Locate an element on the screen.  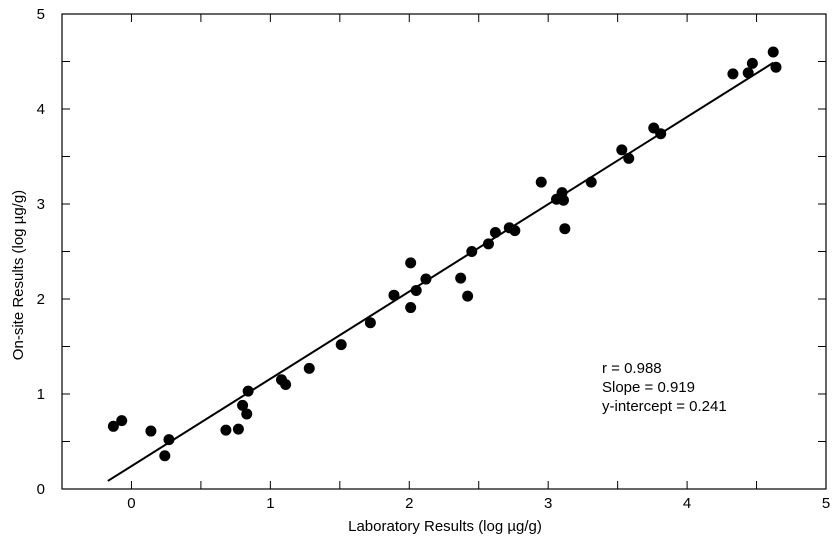
y-tick-label: 3 is located at coordinates (41, 204).